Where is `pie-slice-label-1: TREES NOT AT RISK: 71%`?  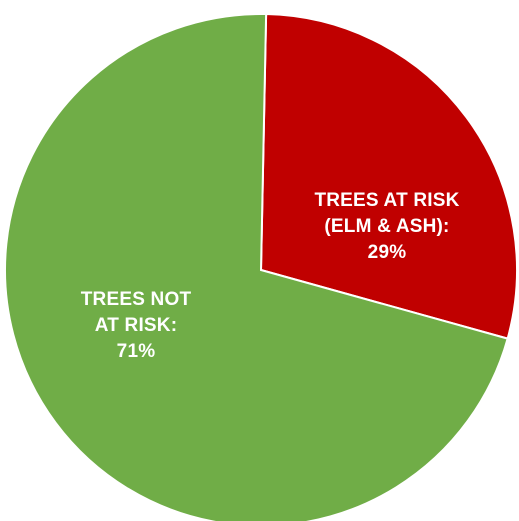
pie-slice-label-1: TREES NOT AT RISK: 71% is located at coordinates (136, 325).